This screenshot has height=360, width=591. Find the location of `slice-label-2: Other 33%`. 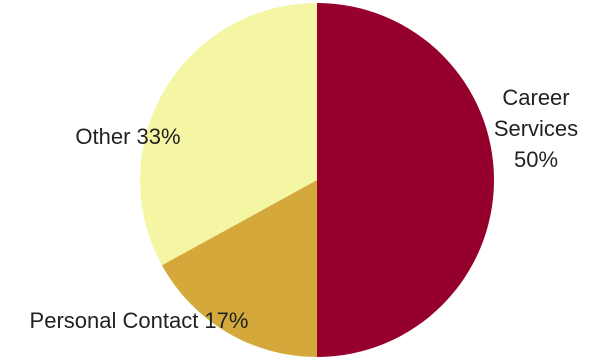

slice-label-2: Other 33% is located at coordinates (127, 136).